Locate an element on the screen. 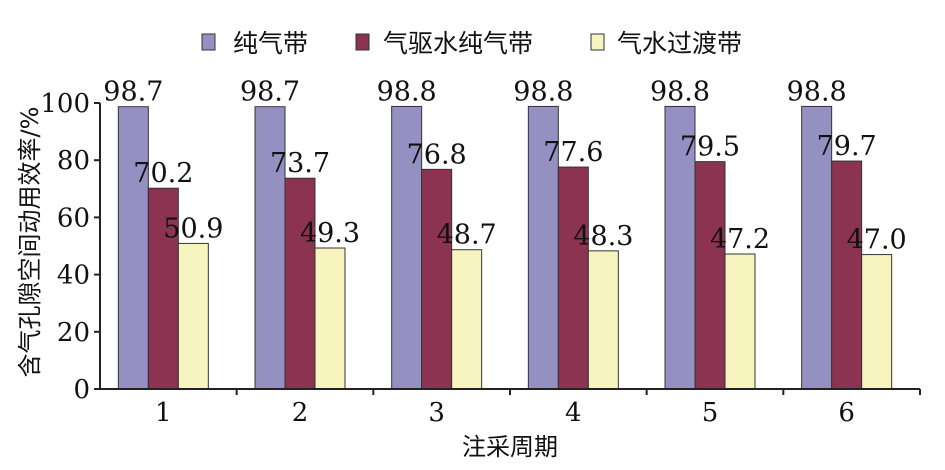 The image size is (945, 470). x-axis-title: 注采周期 is located at coordinates (510, 447).